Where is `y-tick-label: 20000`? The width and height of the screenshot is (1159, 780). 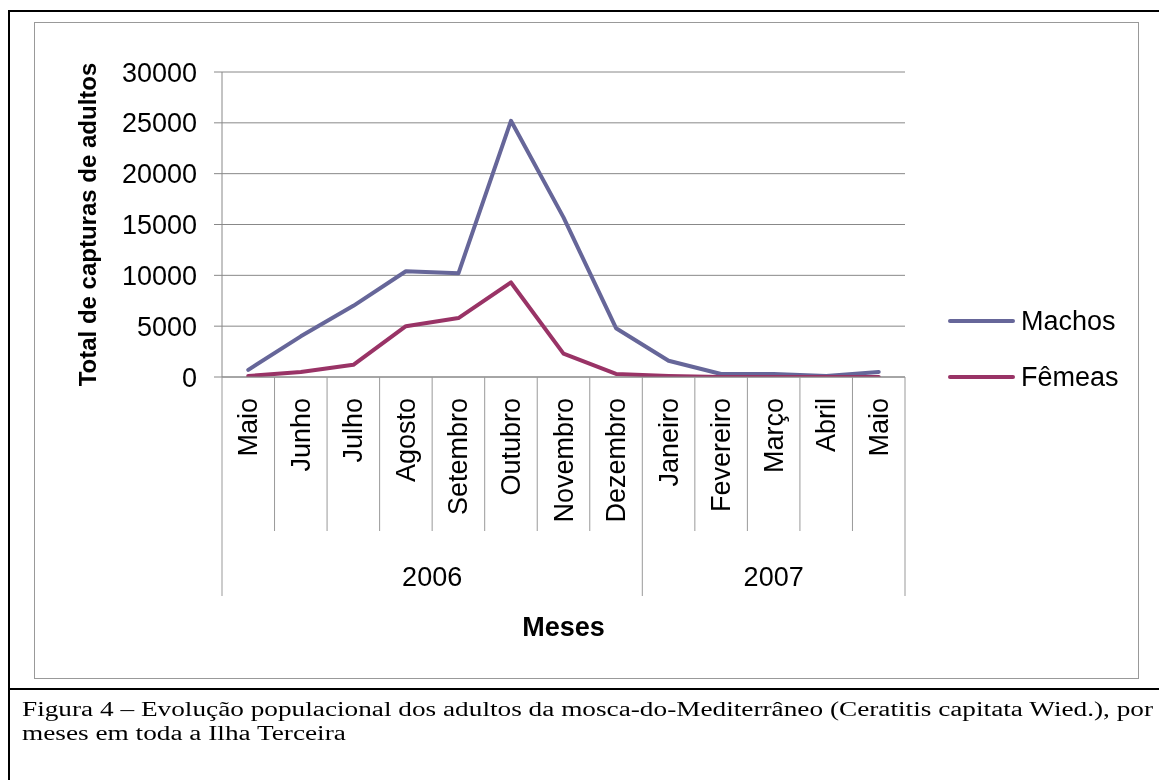
y-tick-label: 20000 is located at coordinates (159, 174).